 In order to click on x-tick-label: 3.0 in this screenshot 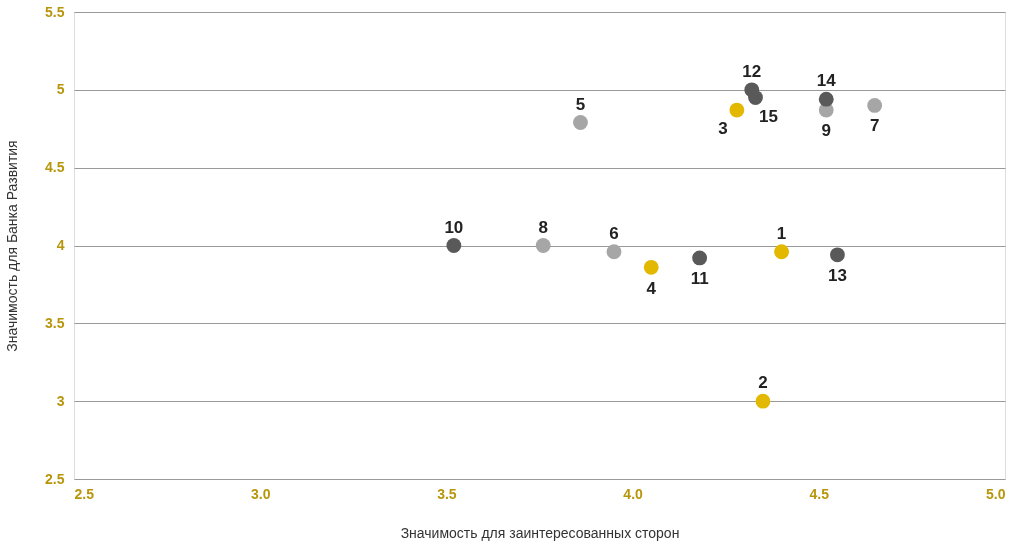, I will do `click(260, 493)`.